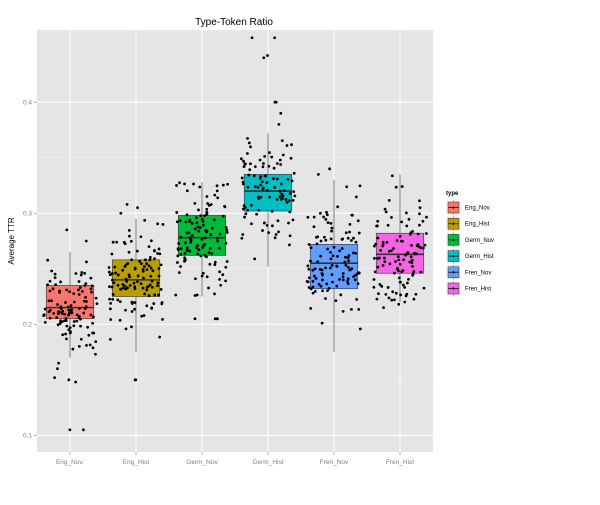 The width and height of the screenshot is (600, 505). Describe the element at coordinates (453, 207) in the screenshot. I see `legend-swatch-point` at that location.